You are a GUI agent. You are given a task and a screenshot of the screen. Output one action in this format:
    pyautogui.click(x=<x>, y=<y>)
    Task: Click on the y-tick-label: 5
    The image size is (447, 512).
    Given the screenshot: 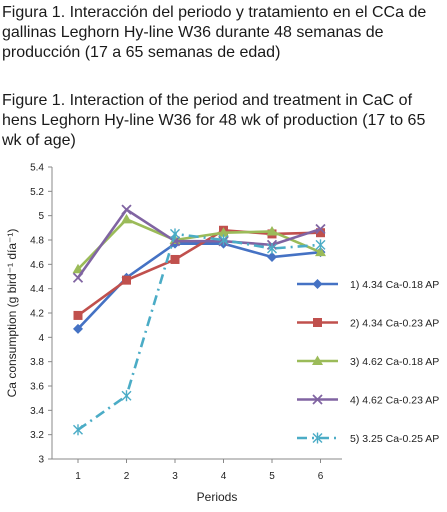 What is the action you would take?
    pyautogui.click(x=41, y=216)
    